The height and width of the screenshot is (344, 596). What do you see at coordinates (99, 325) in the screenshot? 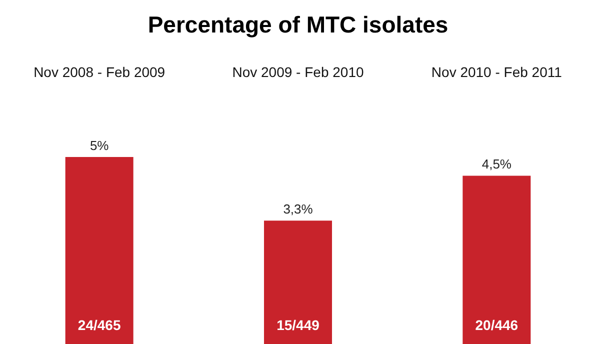
I see `annotation: 24/465` at bounding box center [99, 325].